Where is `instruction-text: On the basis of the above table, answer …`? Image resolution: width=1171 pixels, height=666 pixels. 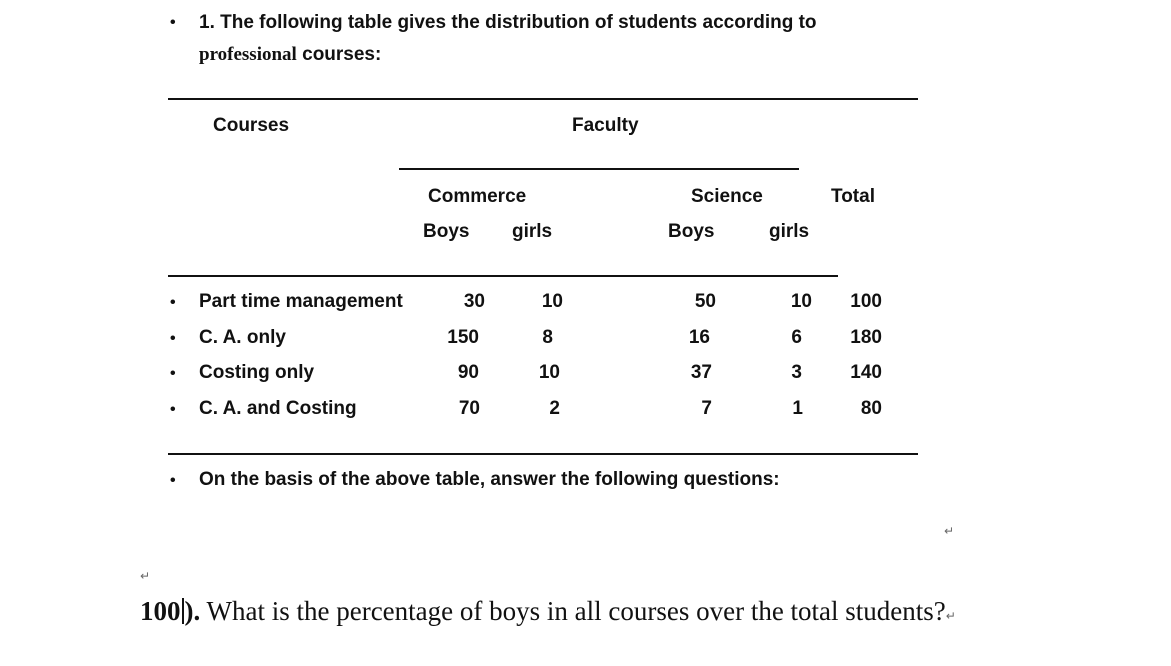
instruction-text: On the basis of the above table, answer … is located at coordinates (489, 479).